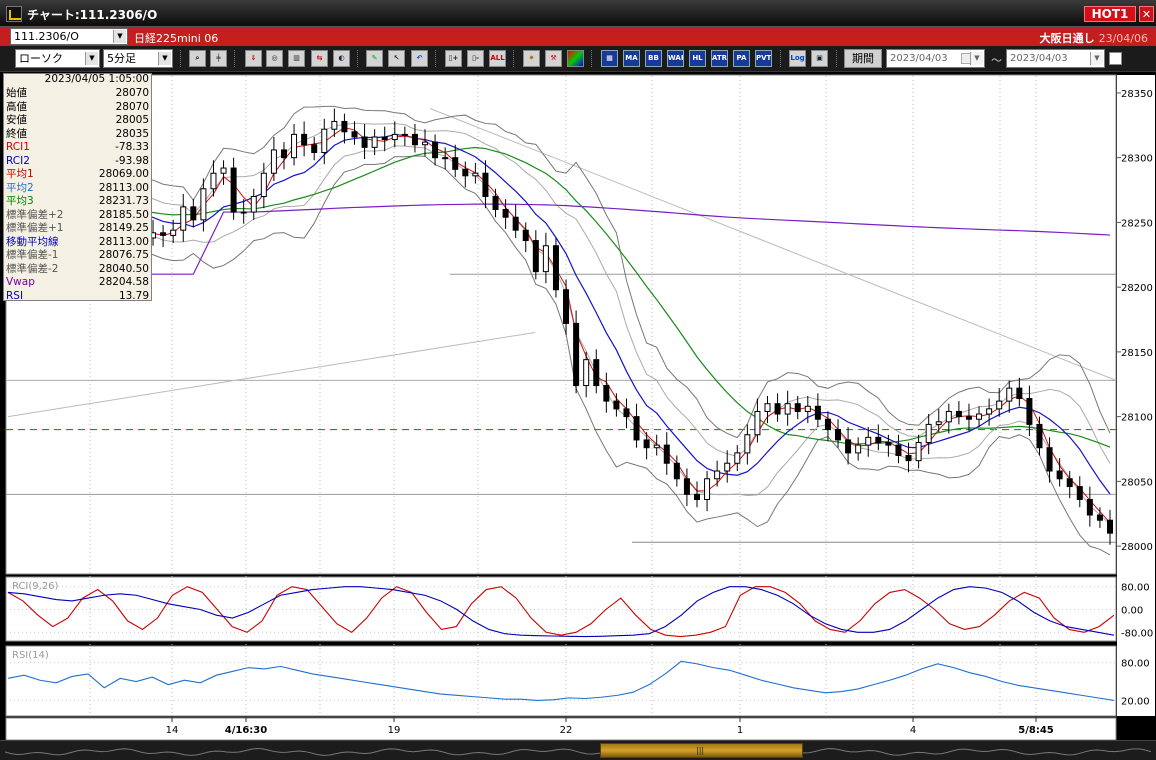 This screenshot has height=760, width=1156. Describe the element at coordinates (341, 58) in the screenshot. I see `indicator-icon: ◐` at that location.